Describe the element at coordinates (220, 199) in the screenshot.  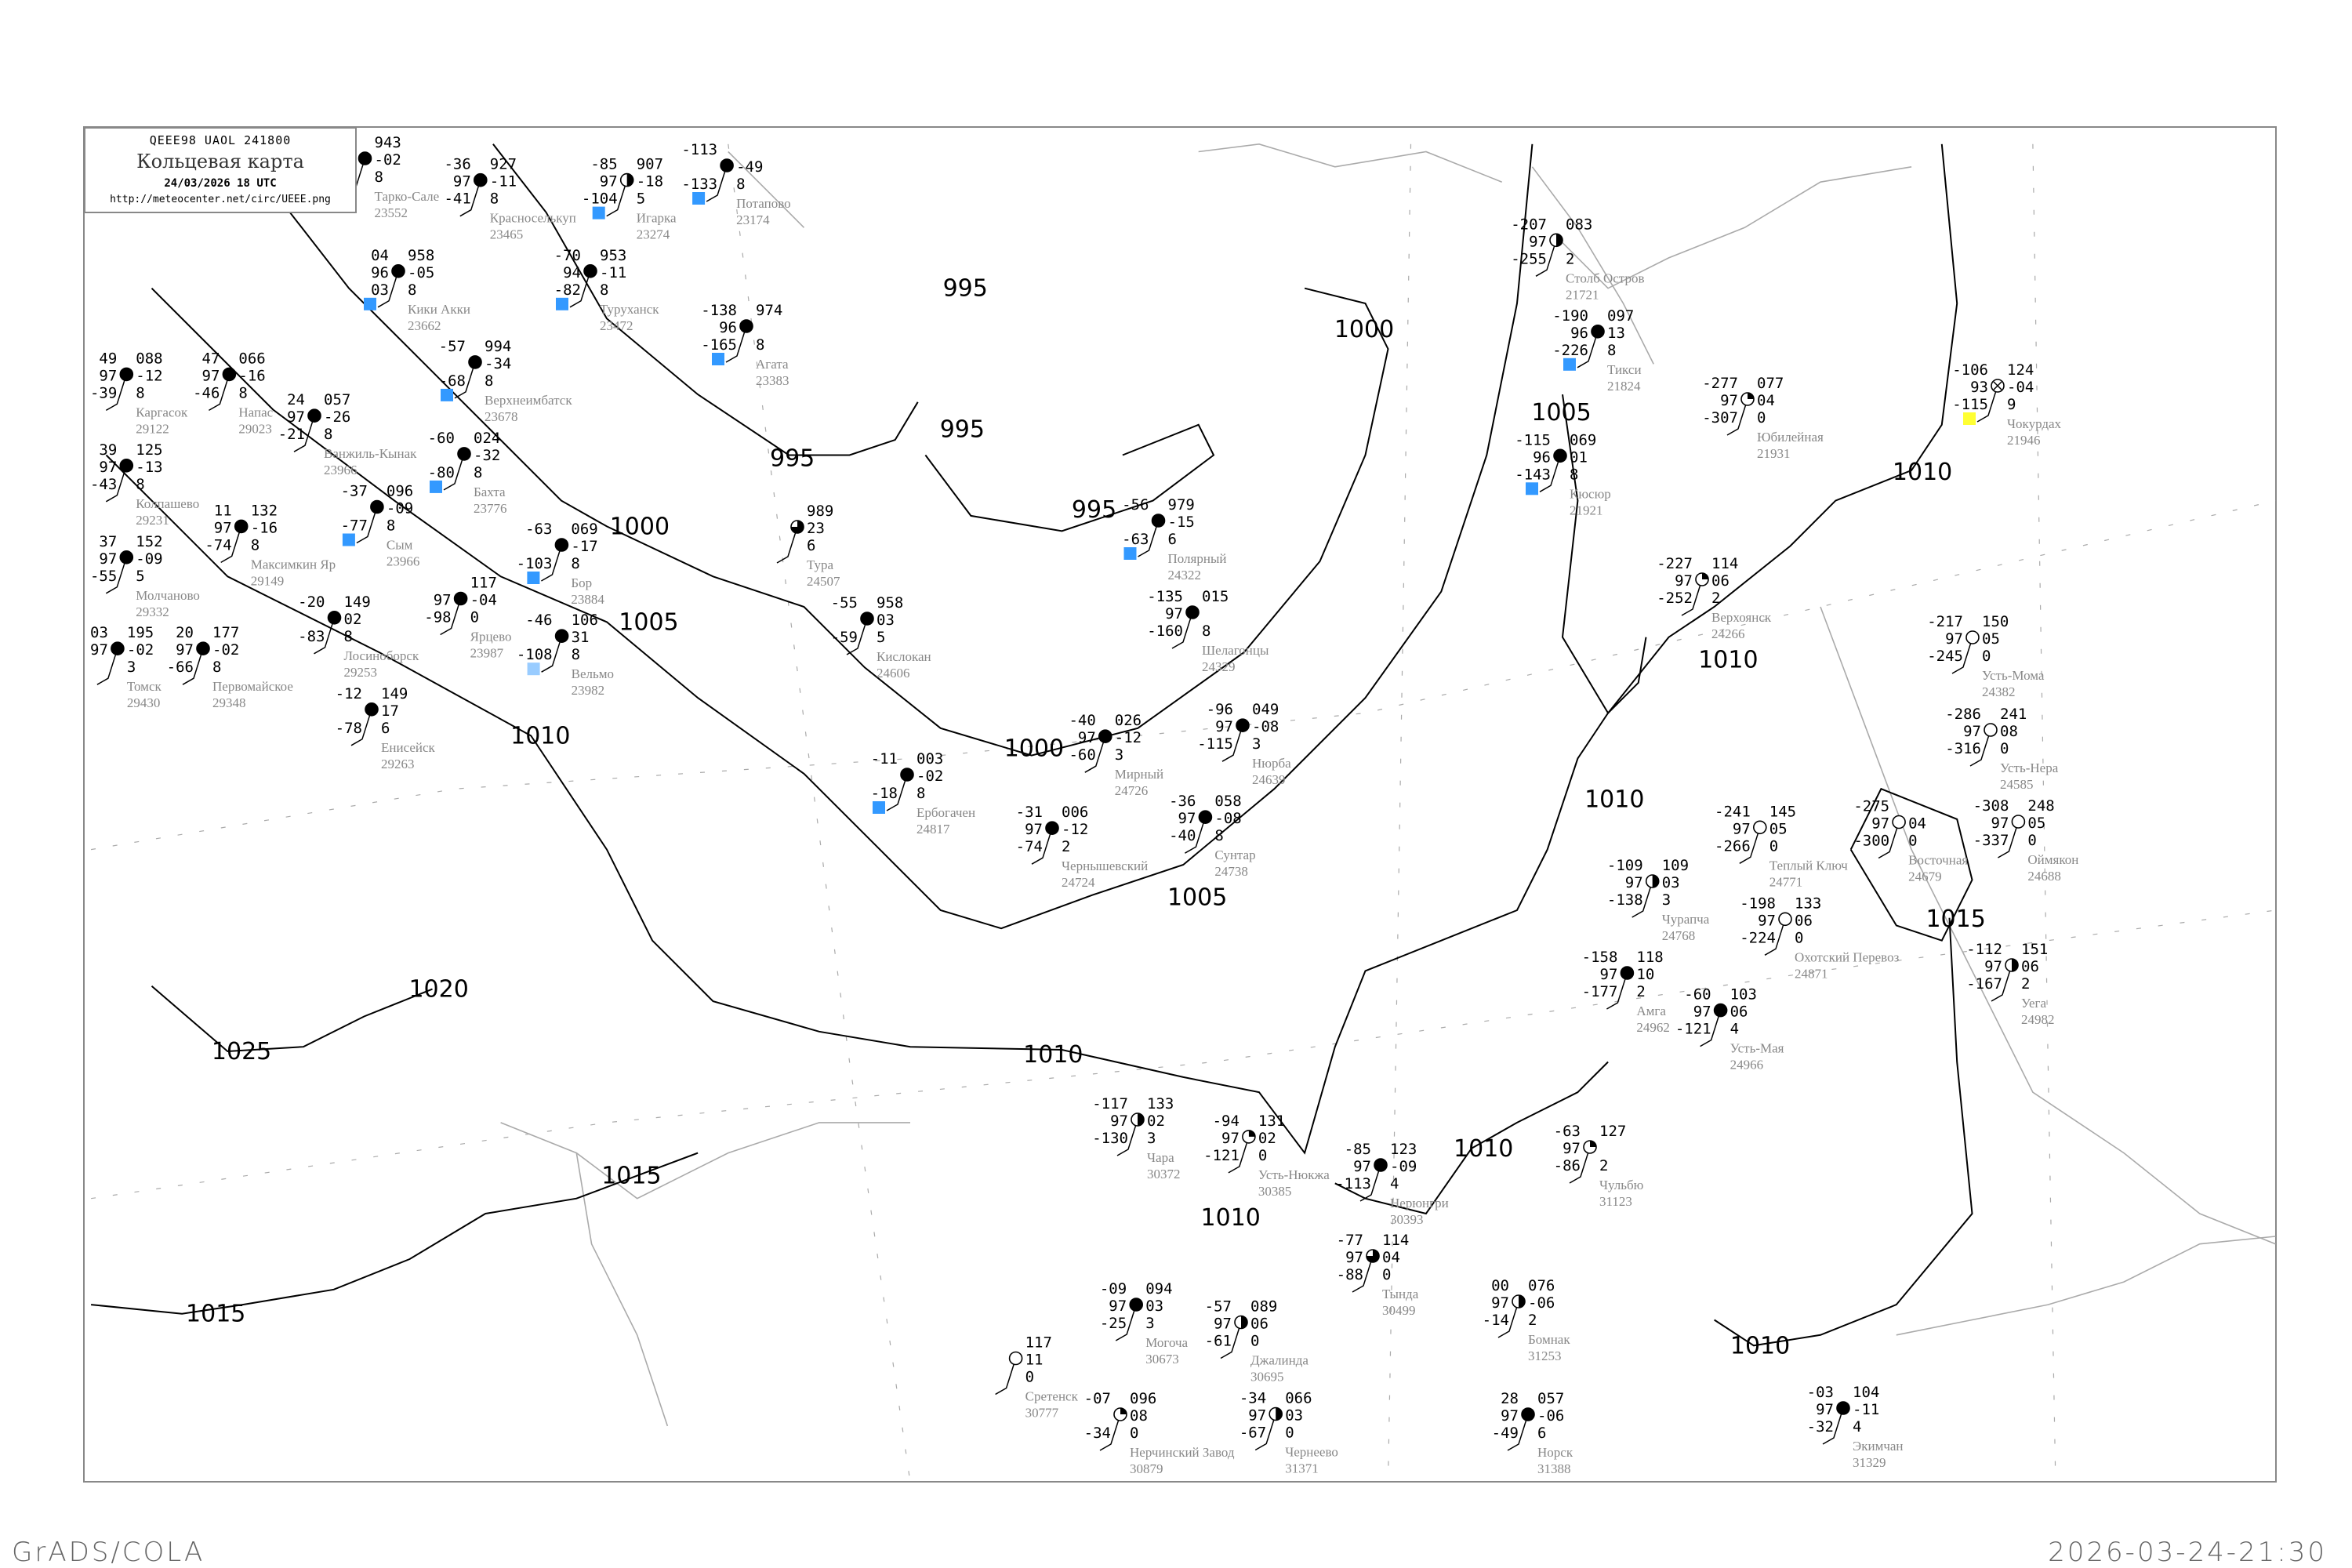
I see `source-url: http://meteocenter.net/circ/UEEE.png` at that location.